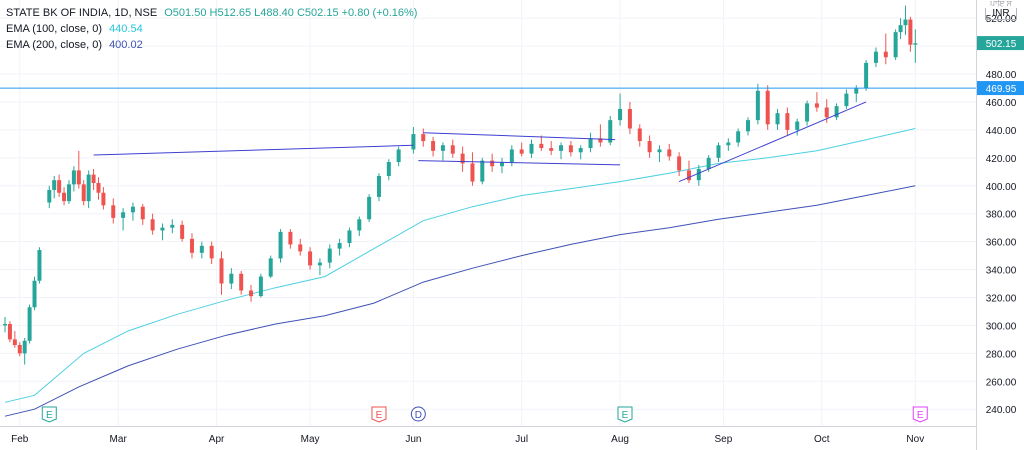 This screenshot has height=450, width=1024. Describe the element at coordinates (1001, 10) in the screenshot. I see `currency-selector: ਪਾਇ ਸ INR` at that location.